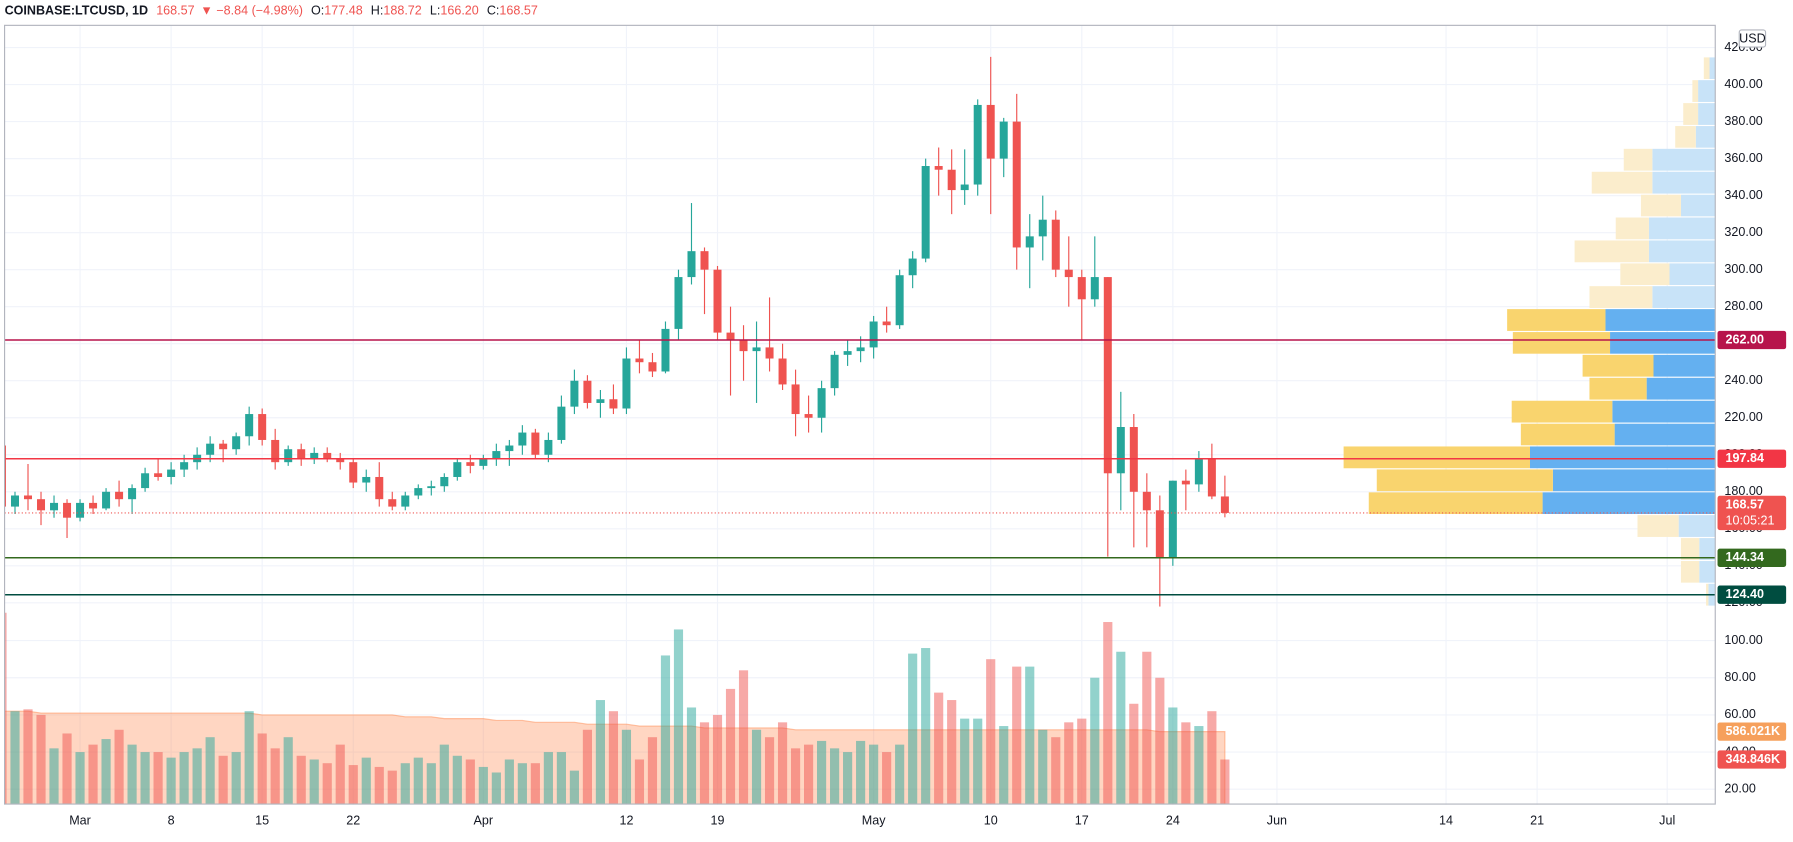 The width and height of the screenshot is (1793, 842). Describe the element at coordinates (1743, 417) in the screenshot. I see `y-tick-label: 220.00` at that location.